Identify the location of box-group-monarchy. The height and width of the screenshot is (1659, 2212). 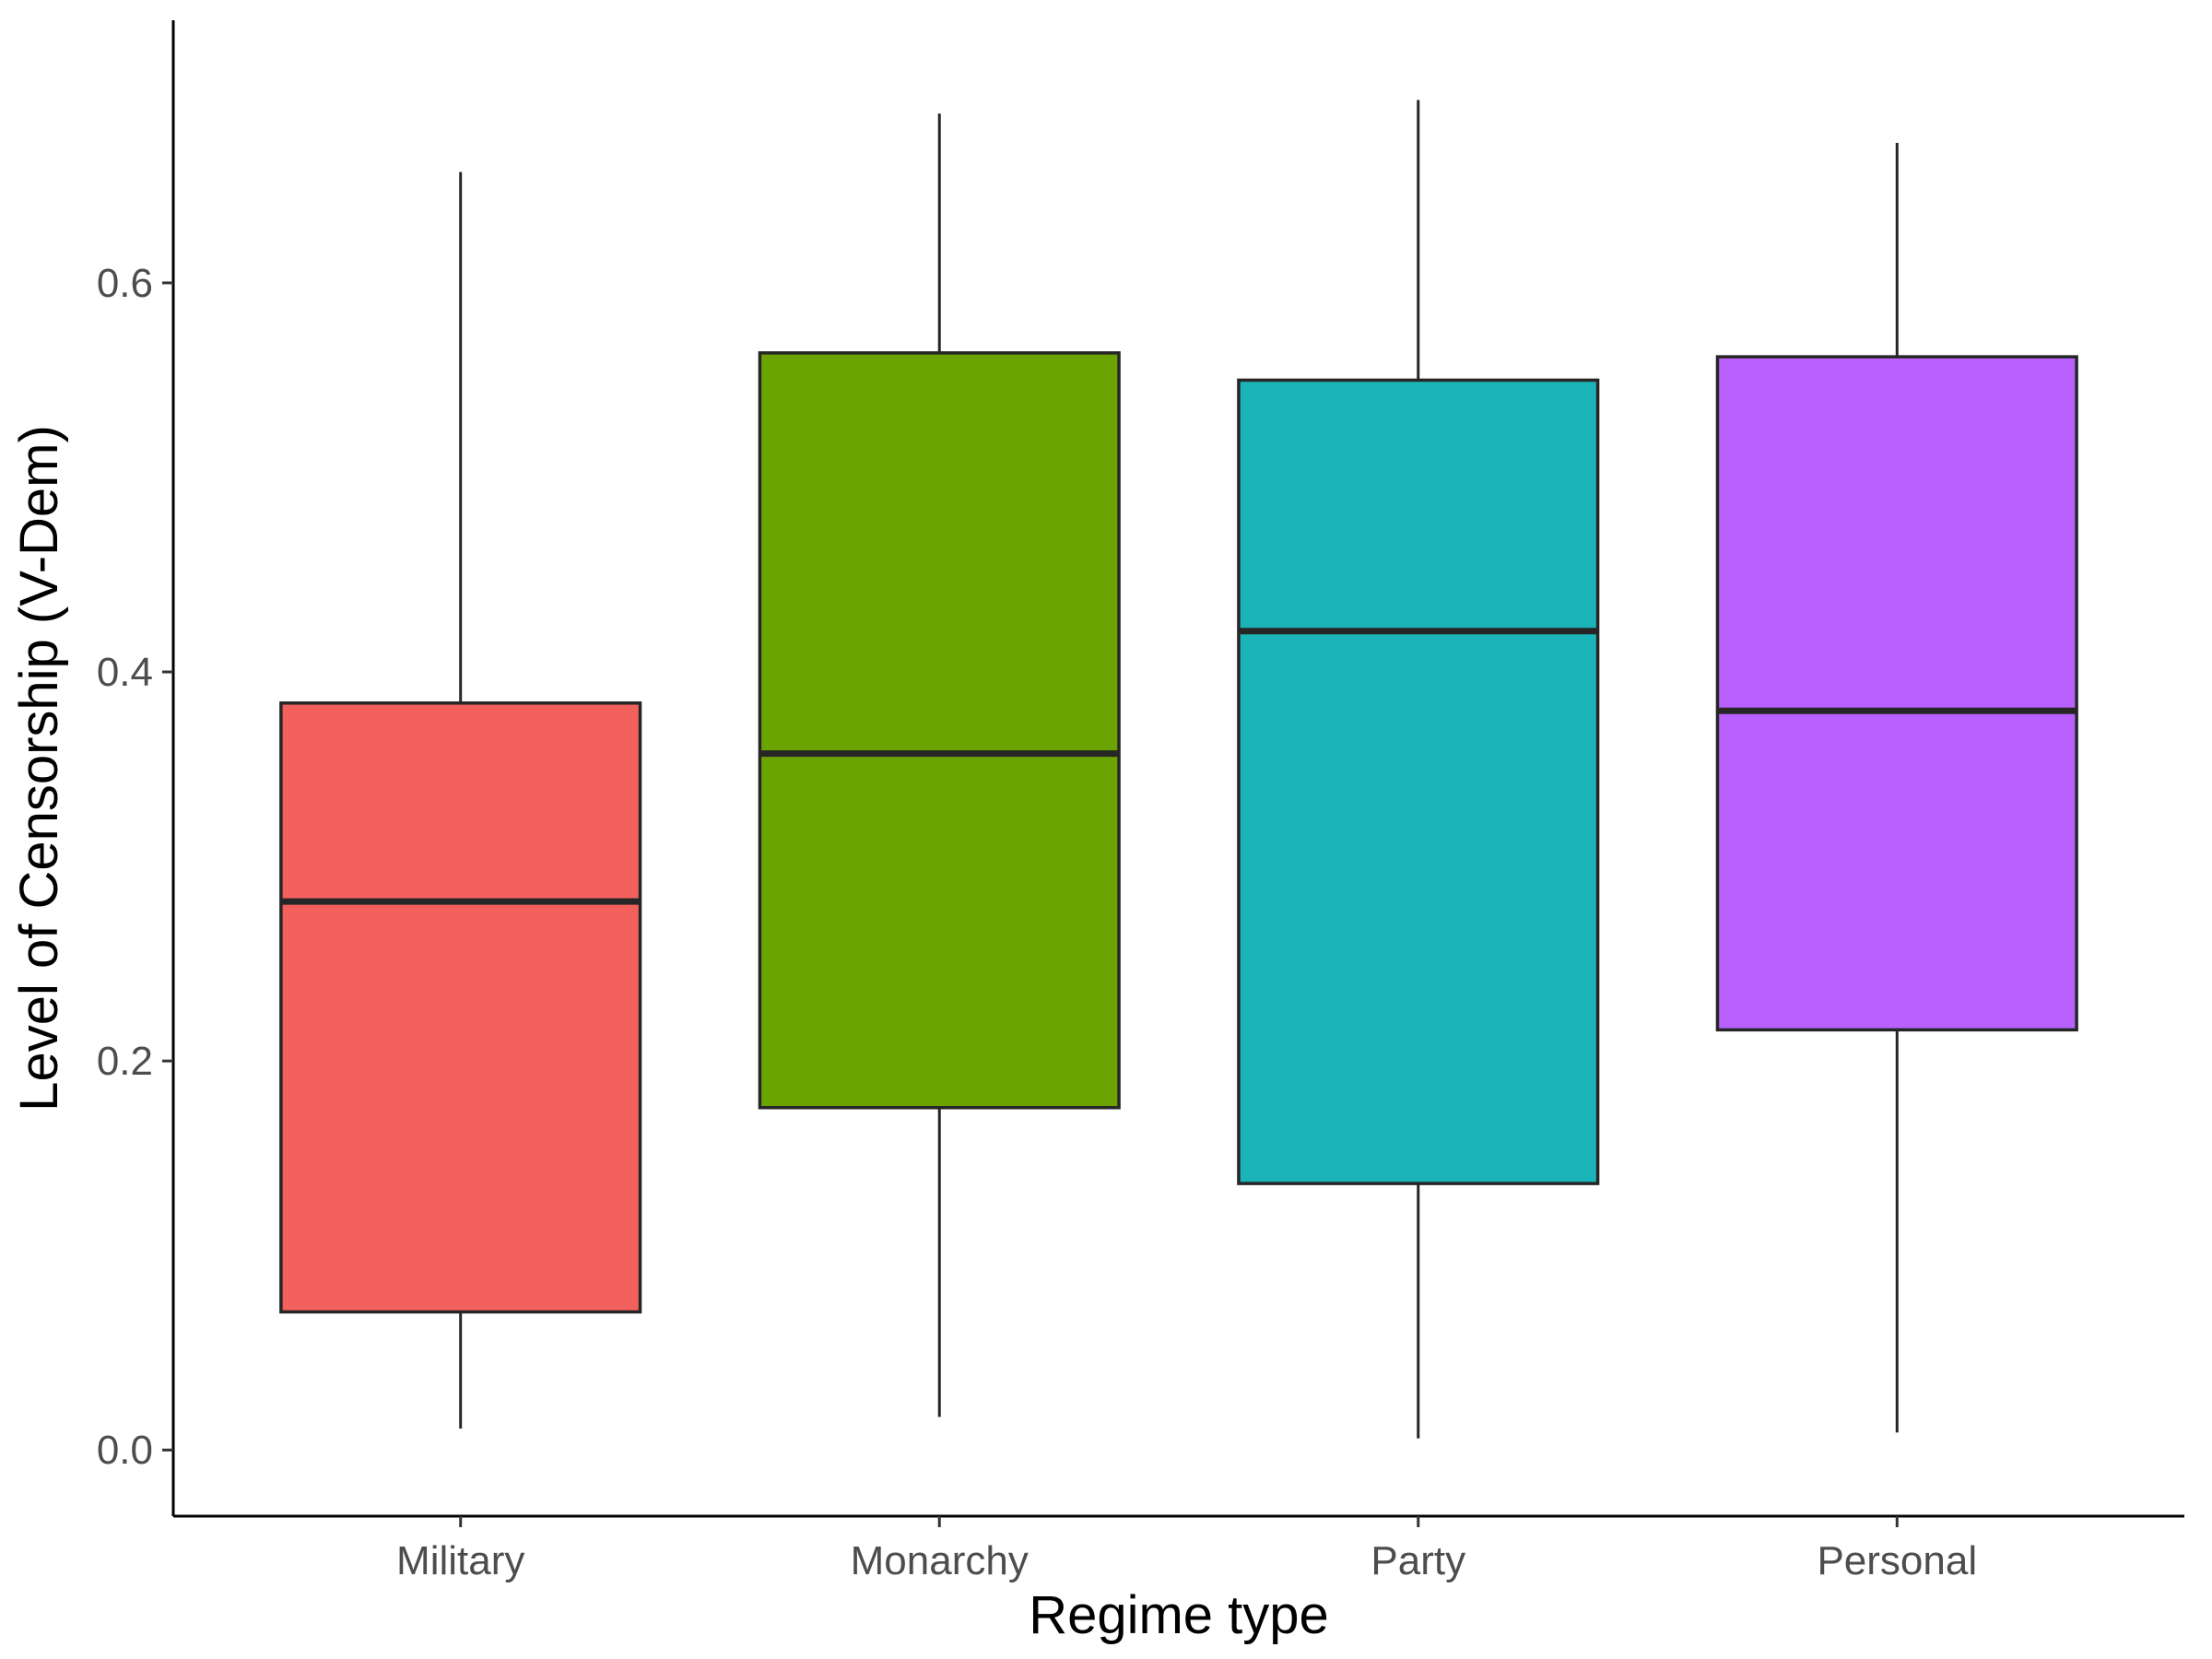
(939, 765).